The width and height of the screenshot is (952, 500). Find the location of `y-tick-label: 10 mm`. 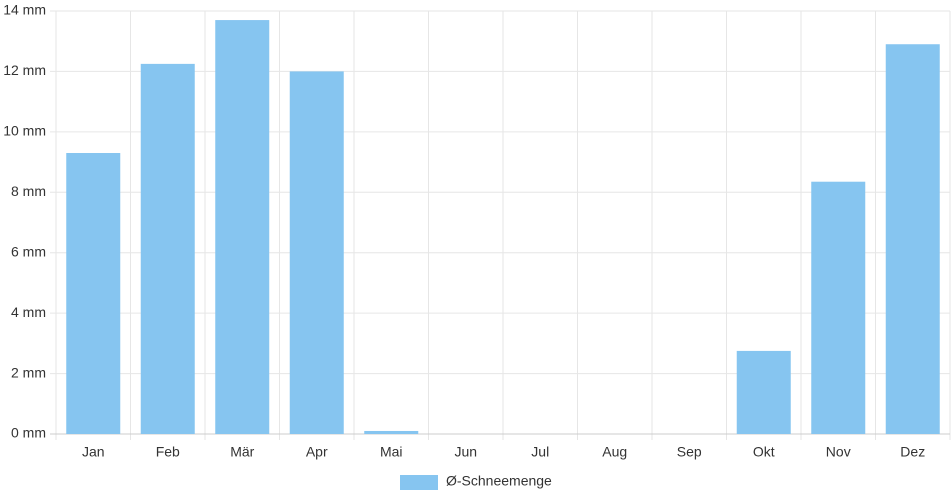

y-tick-label: 10 mm is located at coordinates (24, 131).